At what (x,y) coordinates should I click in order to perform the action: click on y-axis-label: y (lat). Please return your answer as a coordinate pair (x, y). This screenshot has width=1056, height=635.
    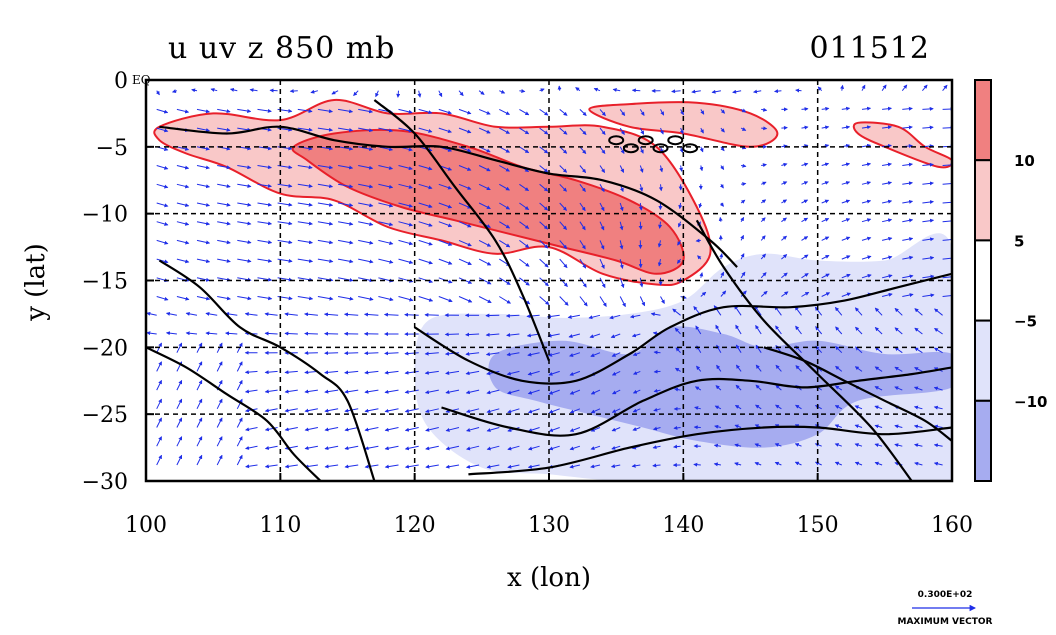
    Looking at the image, I should click on (36, 282).